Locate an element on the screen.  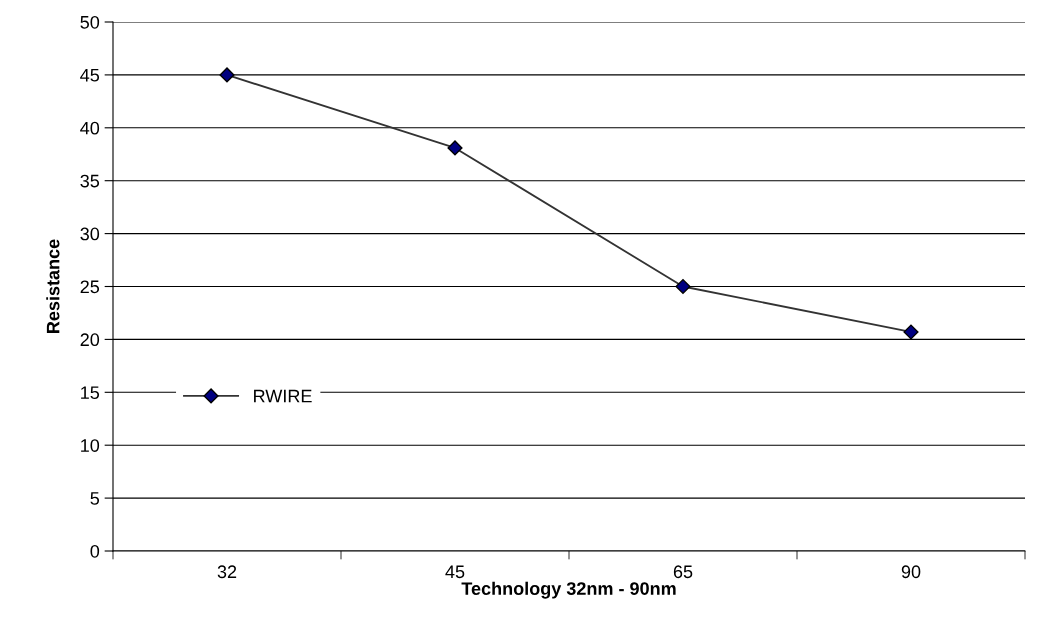
x-tick-label: 45 is located at coordinates (455, 572).